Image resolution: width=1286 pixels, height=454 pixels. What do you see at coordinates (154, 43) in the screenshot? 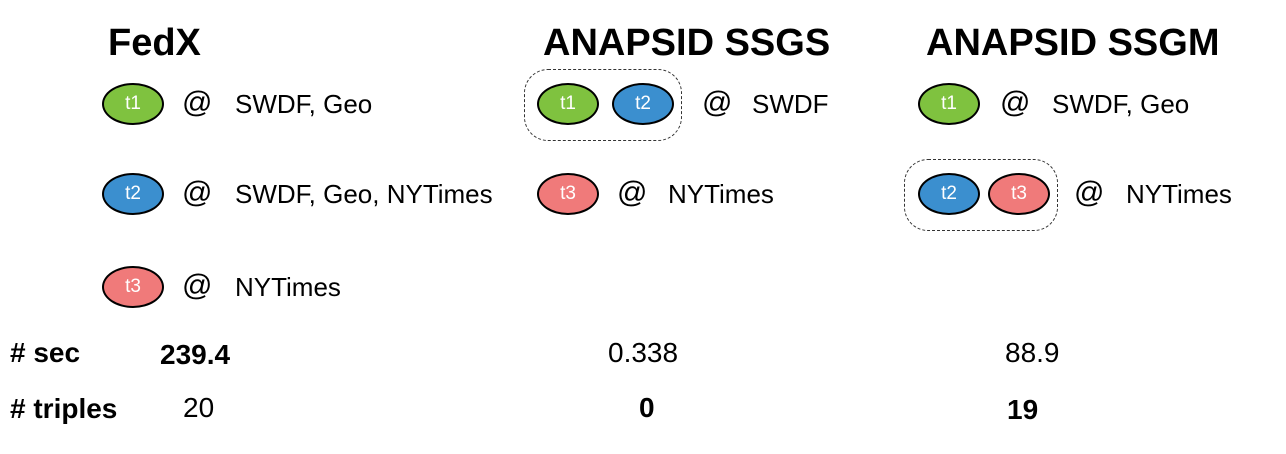
I see `fedx-title: FedX` at bounding box center [154, 43].